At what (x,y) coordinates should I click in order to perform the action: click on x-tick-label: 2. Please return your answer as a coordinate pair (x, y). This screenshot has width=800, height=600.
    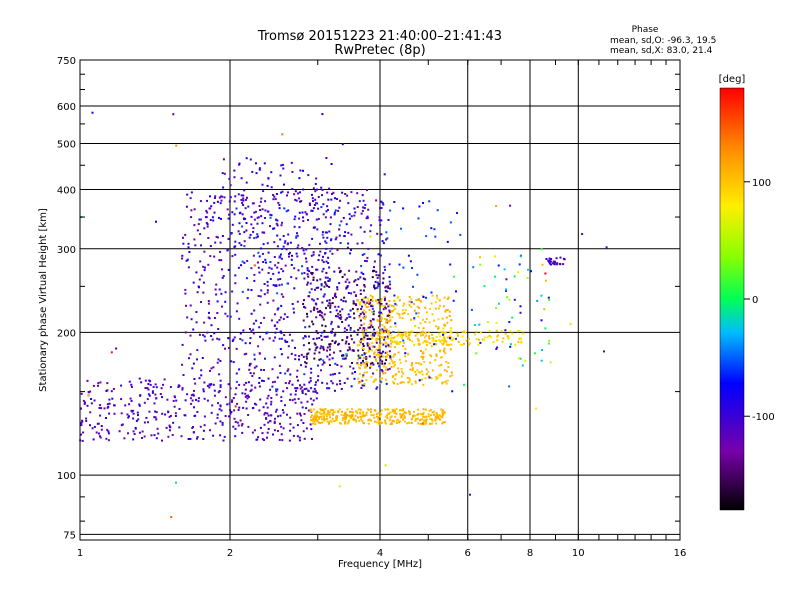
    Looking at the image, I should click on (230, 553).